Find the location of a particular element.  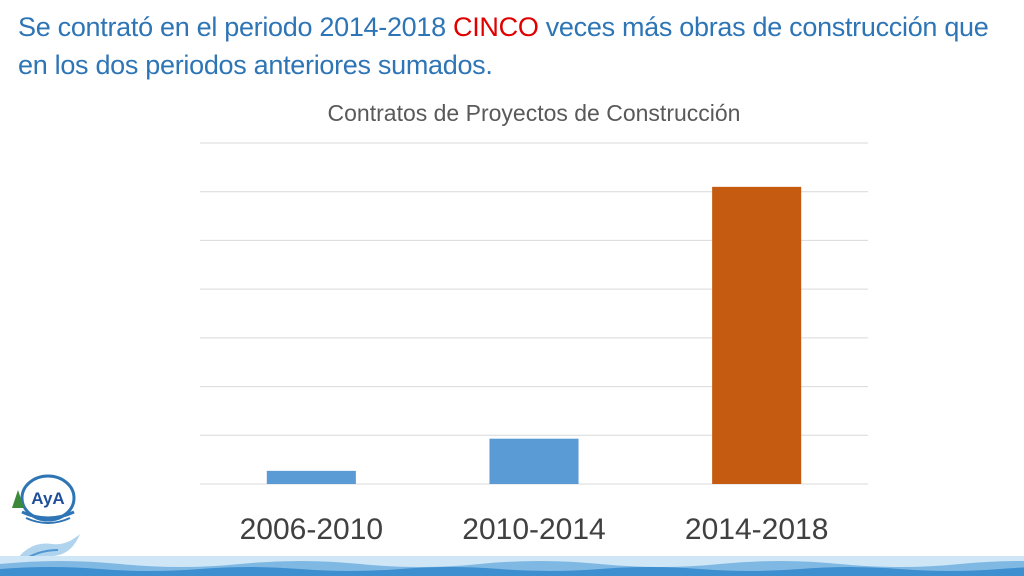

water-strip is located at coordinates (512, 566).